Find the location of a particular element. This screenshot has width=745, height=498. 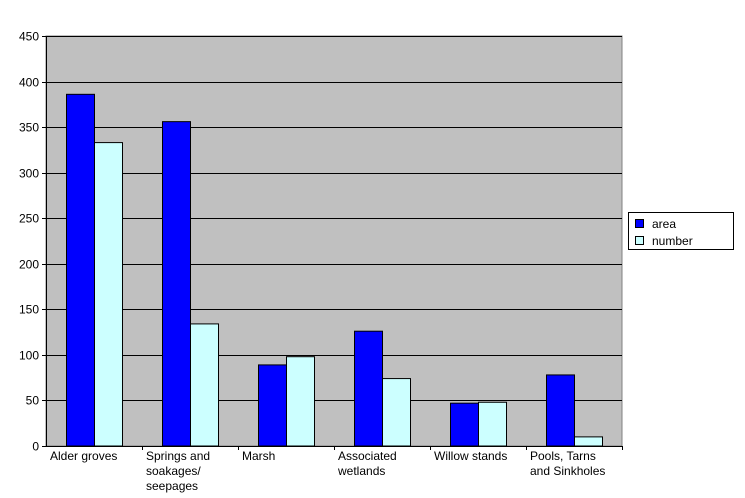

x-tick-label-line: and Sinkholes is located at coordinates (568, 471).